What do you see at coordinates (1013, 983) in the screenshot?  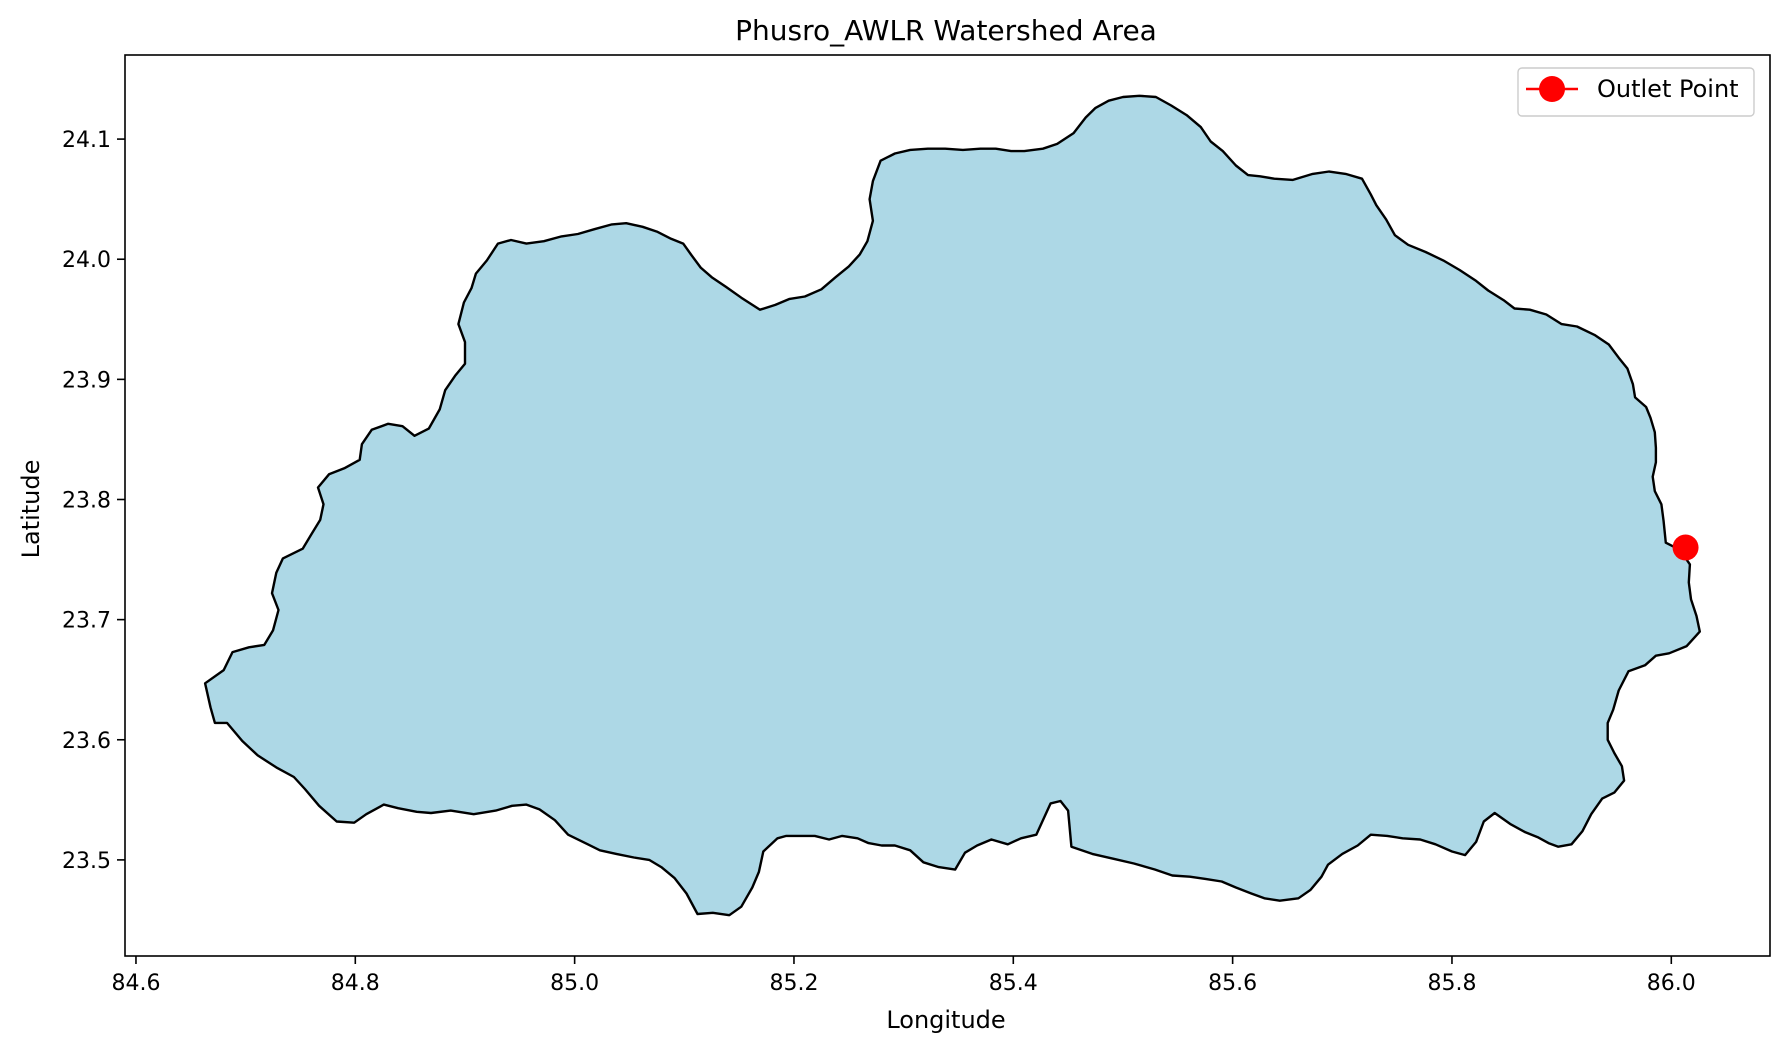 I see `x-tick-label: 85.4` at bounding box center [1013, 983].